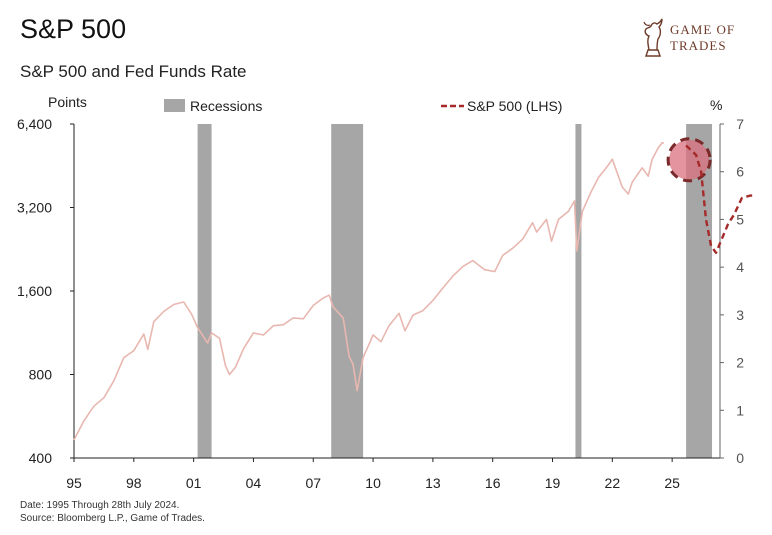 This screenshot has height=535, width=772. What do you see at coordinates (134, 483) in the screenshot?
I see `x-tick-label: 98` at bounding box center [134, 483].